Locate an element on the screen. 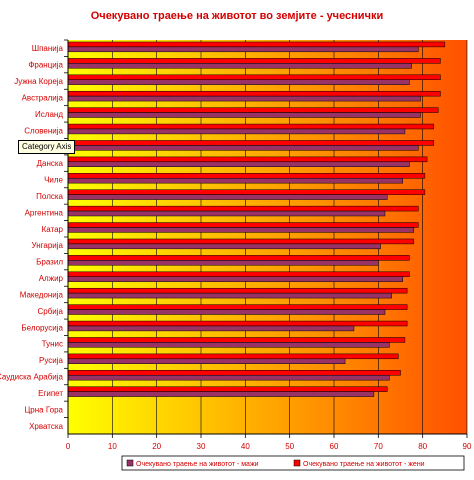  category-label: Египет is located at coordinates (50, 393).